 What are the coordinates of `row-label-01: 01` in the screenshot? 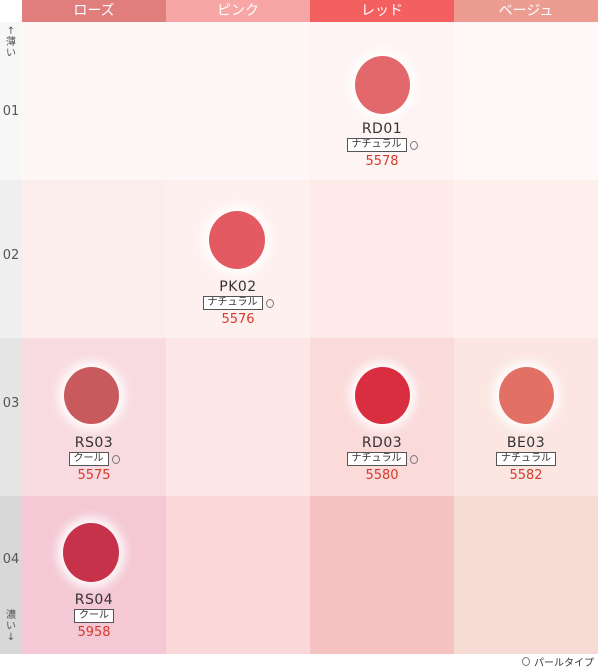 It's located at (11, 111).